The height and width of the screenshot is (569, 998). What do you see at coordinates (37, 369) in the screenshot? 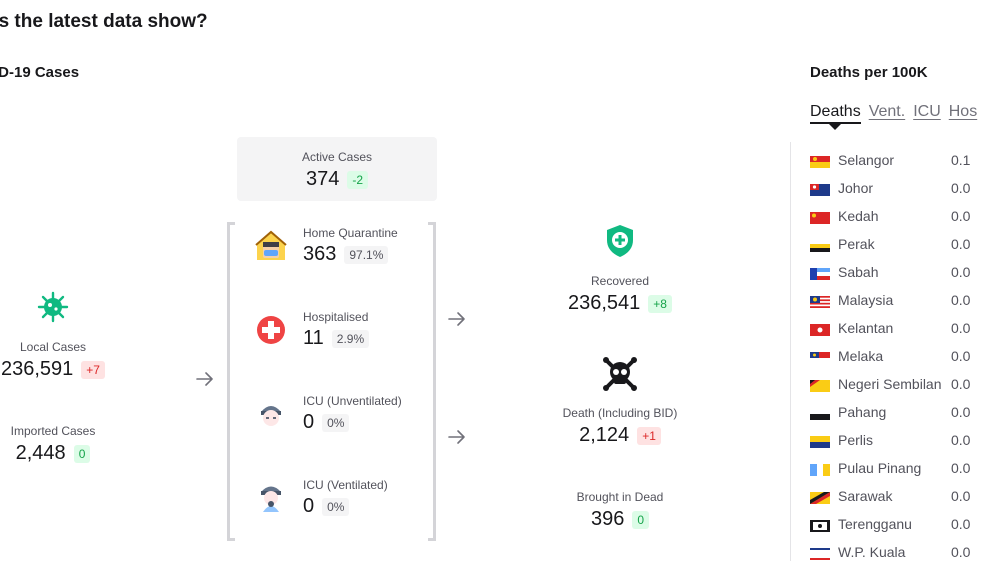
I see `local-cases-value: 236,591` at bounding box center [37, 369].